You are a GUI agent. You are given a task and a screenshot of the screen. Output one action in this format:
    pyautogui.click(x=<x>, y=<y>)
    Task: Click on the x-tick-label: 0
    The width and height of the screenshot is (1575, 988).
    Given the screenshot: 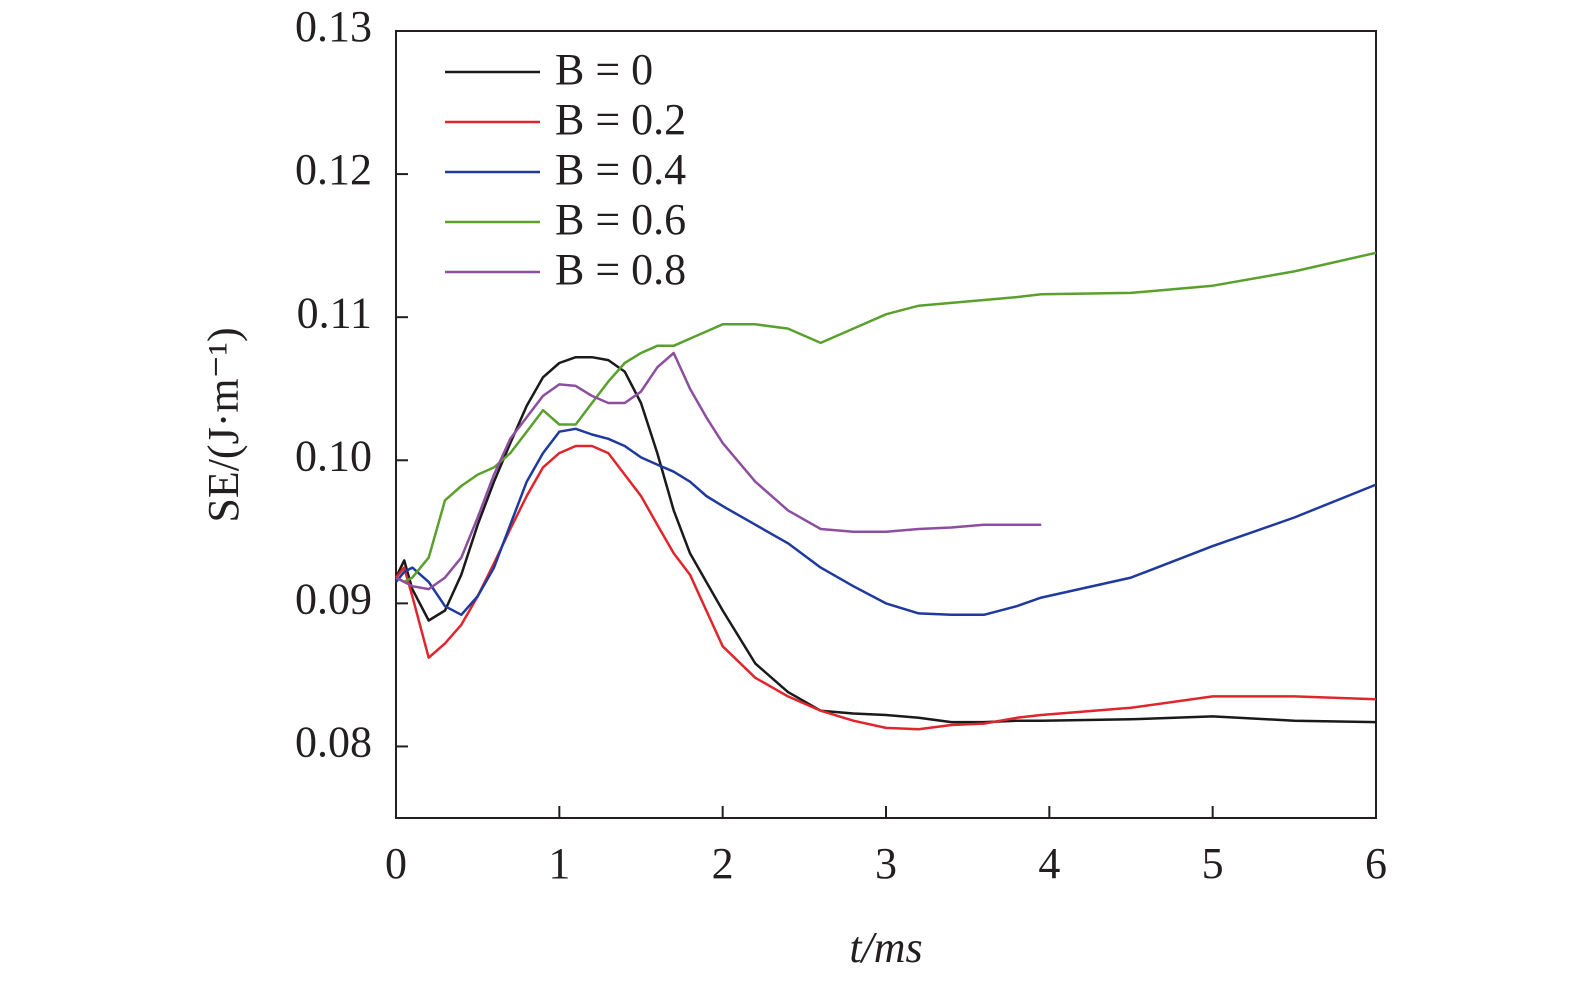 What is the action you would take?
    pyautogui.click(x=396, y=863)
    